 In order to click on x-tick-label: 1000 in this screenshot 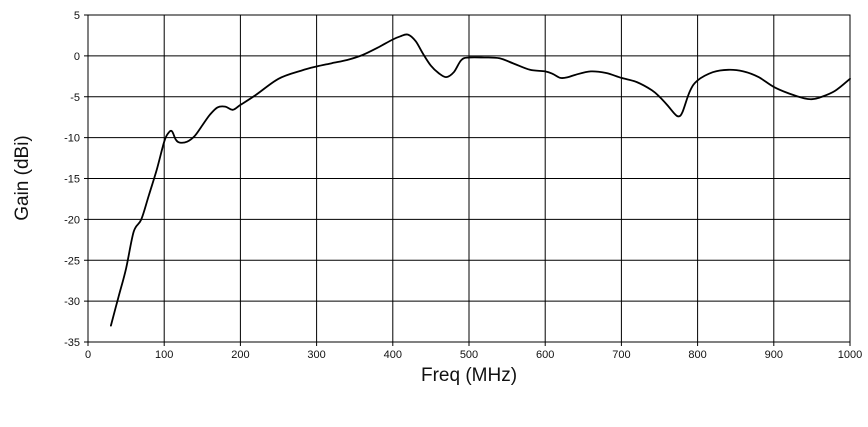, I will do `click(850, 355)`.